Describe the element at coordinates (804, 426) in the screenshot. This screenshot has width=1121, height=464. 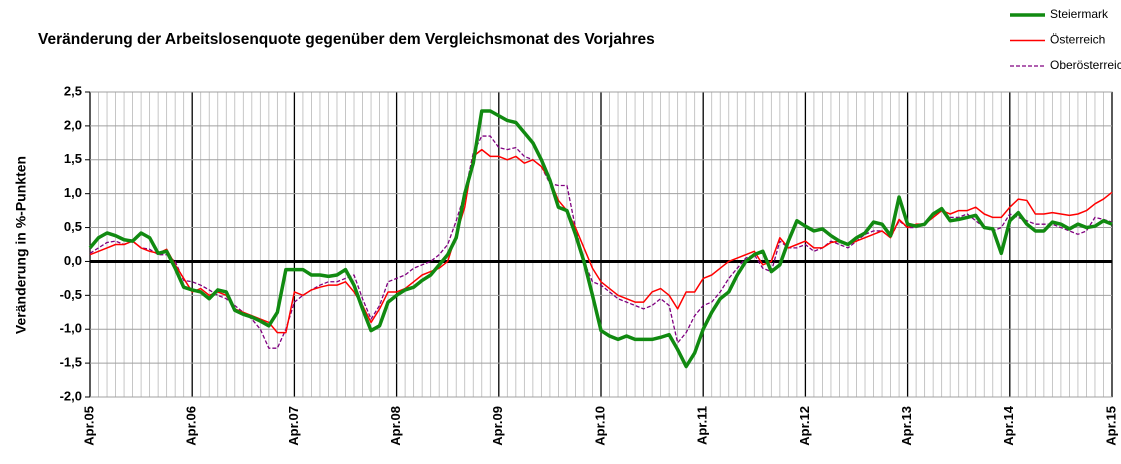
I see `x-tick-label: Apr.12` at that location.